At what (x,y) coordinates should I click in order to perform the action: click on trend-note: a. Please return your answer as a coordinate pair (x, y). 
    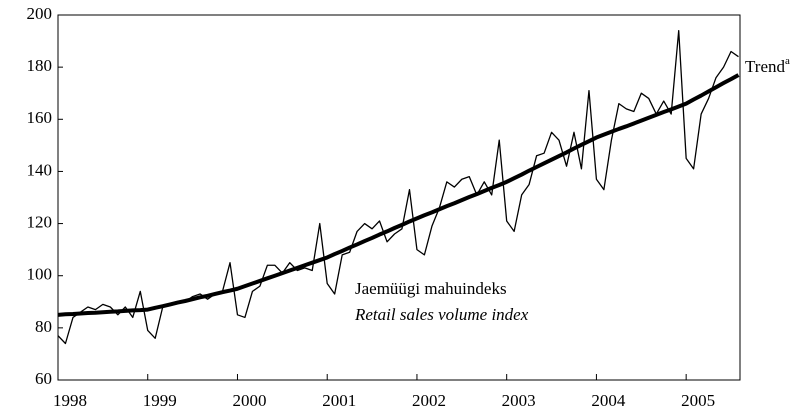
    Looking at the image, I should click on (787, 61).